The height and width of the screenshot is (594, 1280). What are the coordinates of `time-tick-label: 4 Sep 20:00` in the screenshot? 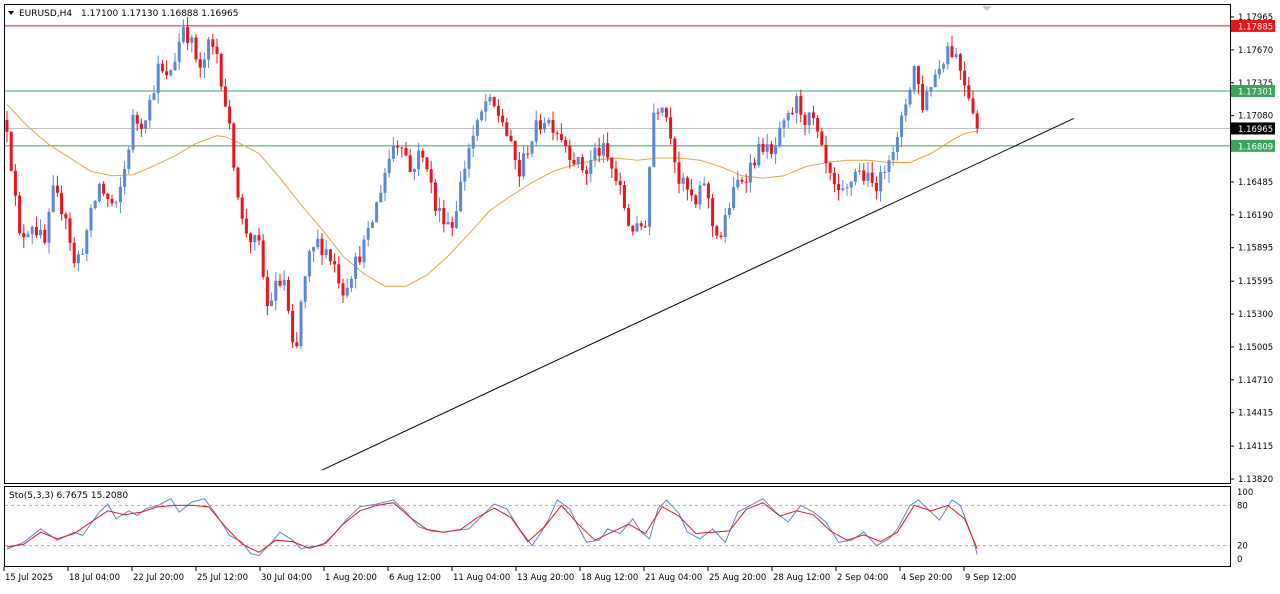 It's located at (926, 578).